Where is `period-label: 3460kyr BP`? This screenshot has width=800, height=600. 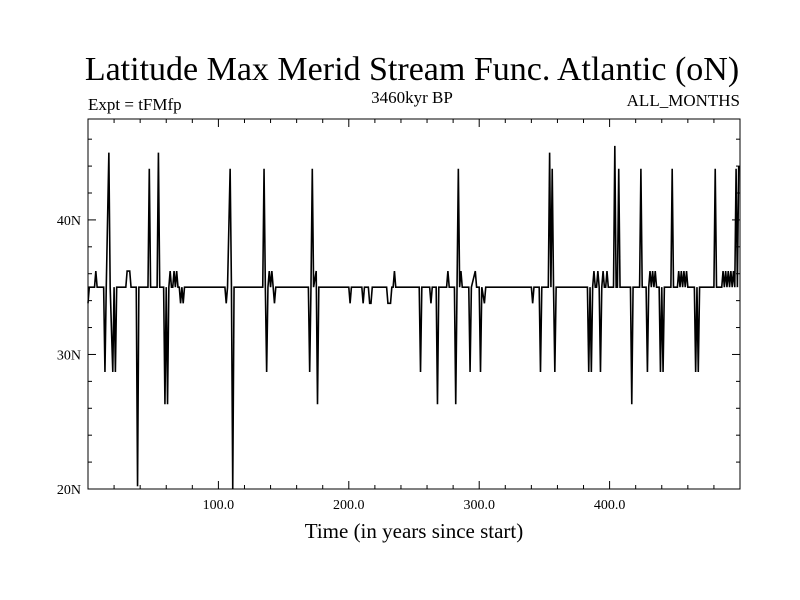
period-label: 3460kyr BP is located at coordinates (412, 97).